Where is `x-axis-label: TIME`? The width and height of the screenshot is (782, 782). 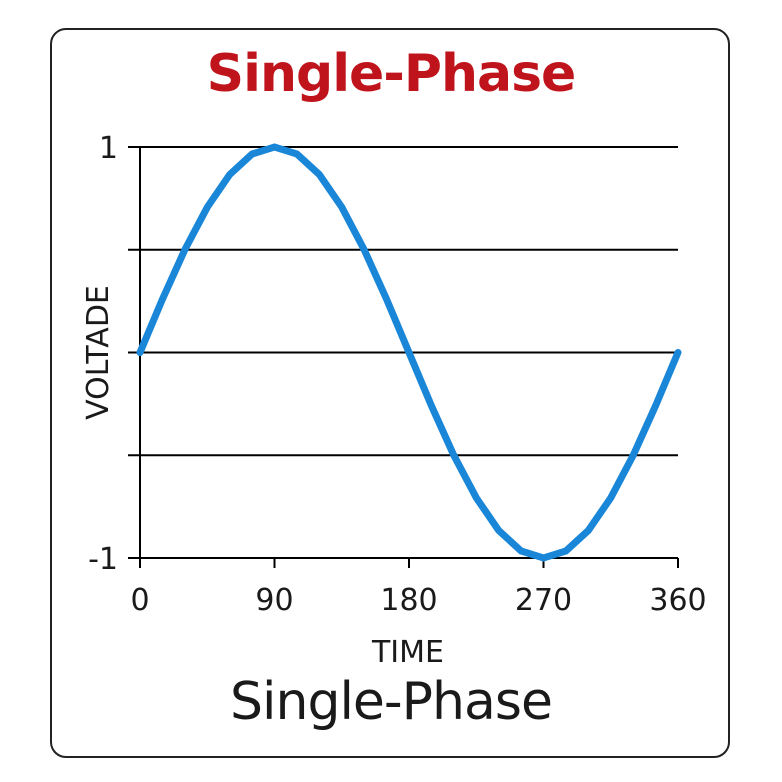 x-axis-label: TIME is located at coordinates (407, 652).